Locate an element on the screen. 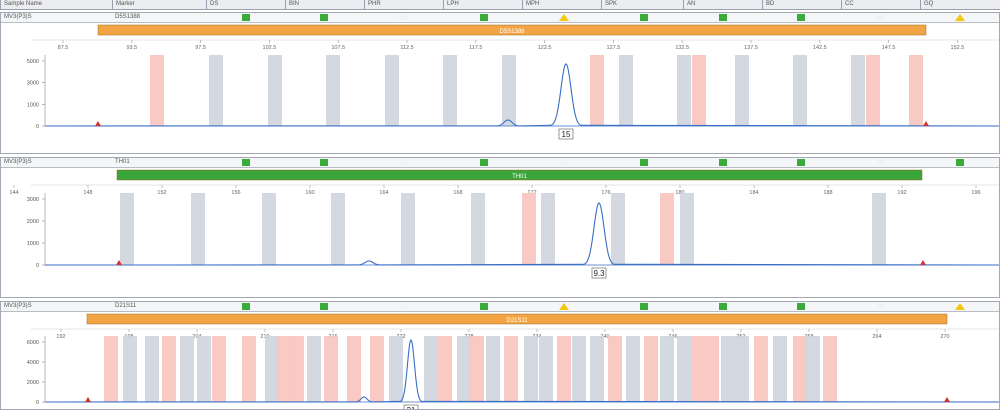 This screenshot has width=1000, height=410. header-col-sample-name: Sample Name is located at coordinates (56, 4).